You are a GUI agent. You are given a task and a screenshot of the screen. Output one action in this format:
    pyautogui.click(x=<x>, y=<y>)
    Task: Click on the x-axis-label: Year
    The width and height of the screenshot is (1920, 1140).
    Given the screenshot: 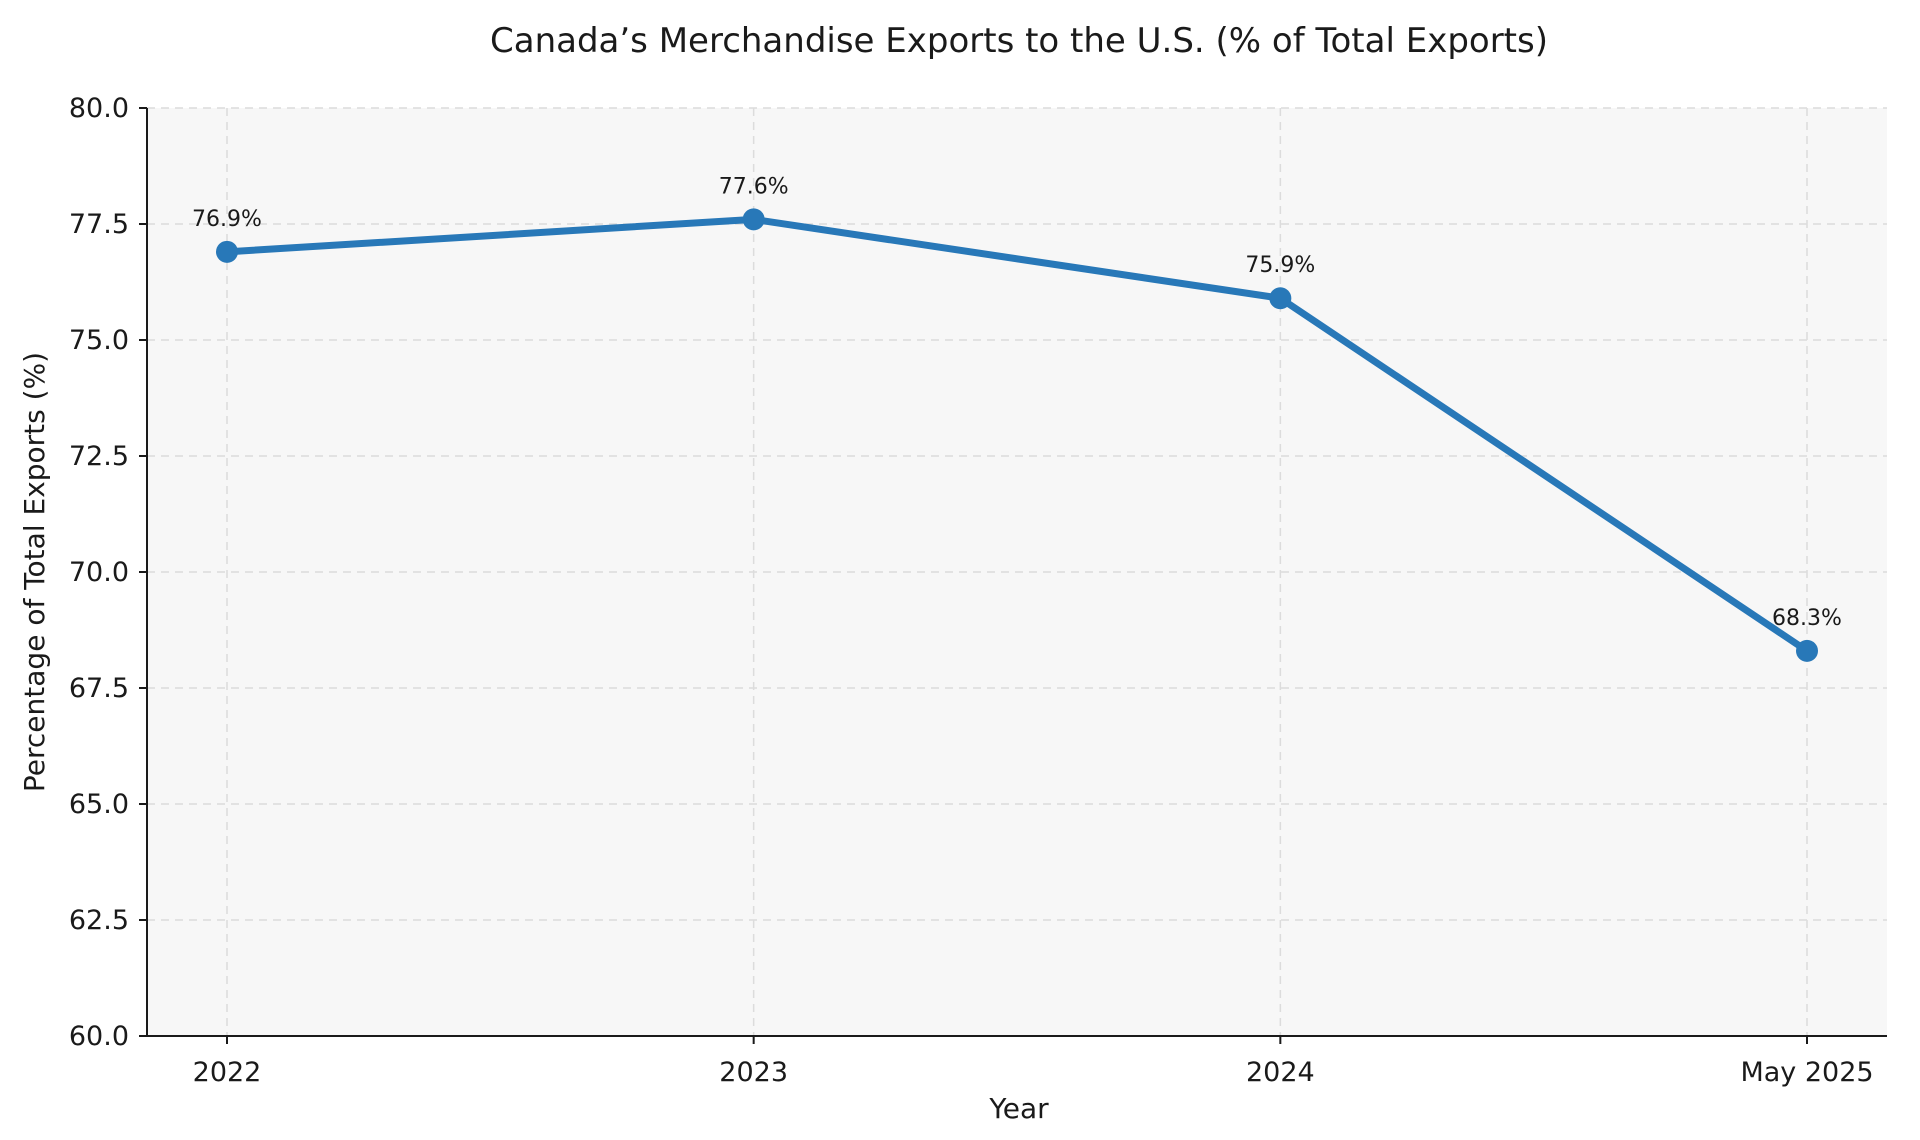 What is the action you would take?
    pyautogui.click(x=1018, y=1108)
    